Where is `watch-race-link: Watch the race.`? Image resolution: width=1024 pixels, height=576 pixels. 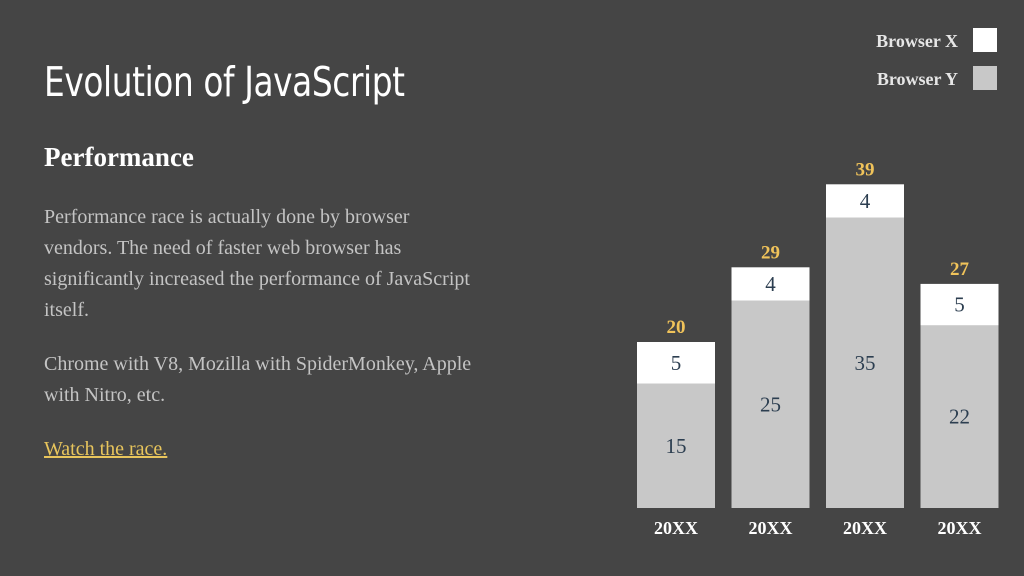
watch-race-link: Watch the race. is located at coordinates (106, 449).